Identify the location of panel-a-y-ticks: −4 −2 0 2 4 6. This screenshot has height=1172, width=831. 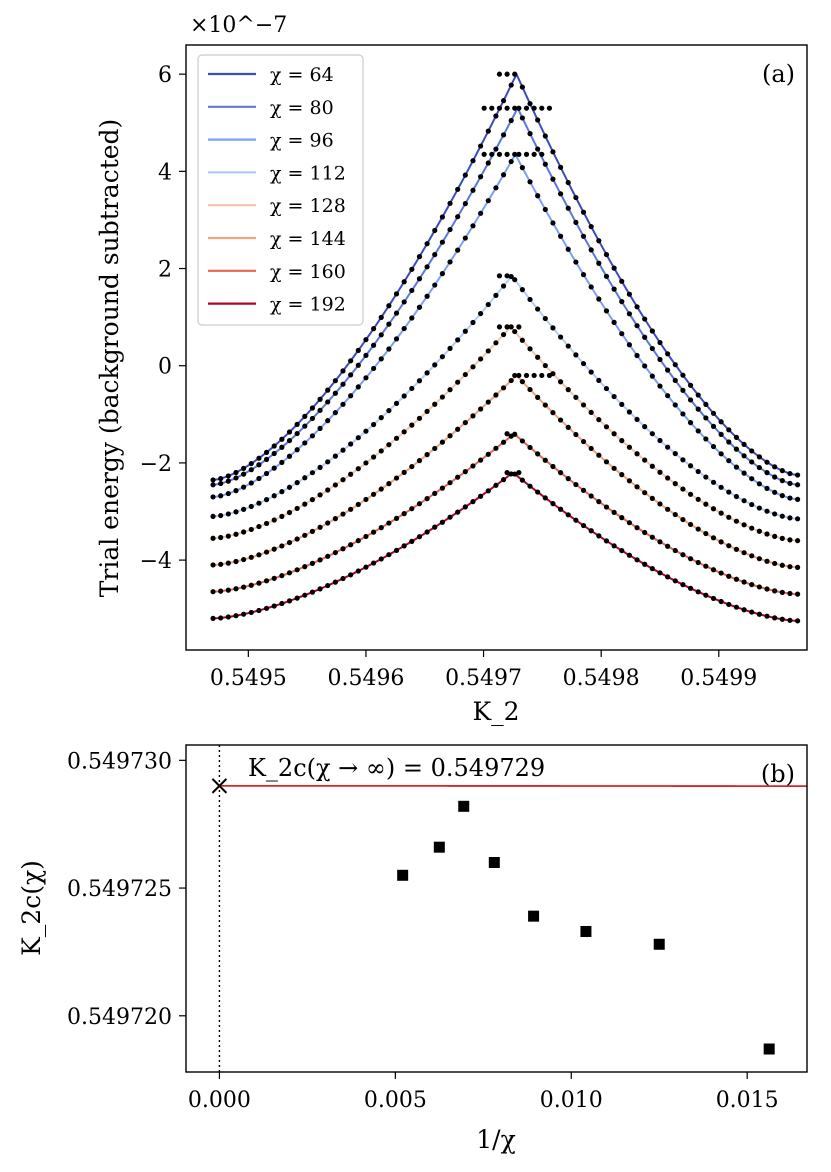
(163, 318).